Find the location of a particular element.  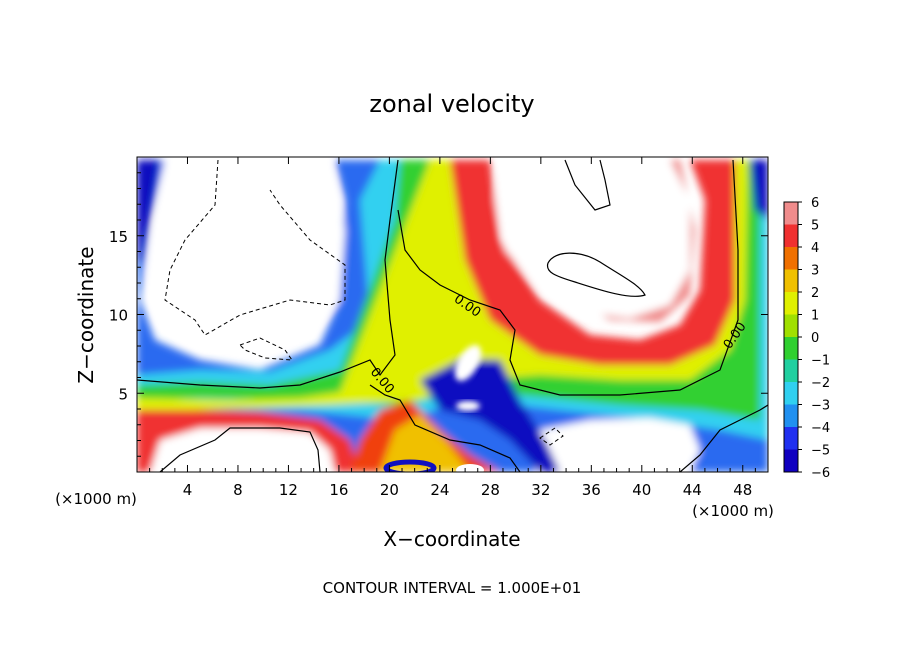

field-white-blob-small is located at coordinates (468, 406).